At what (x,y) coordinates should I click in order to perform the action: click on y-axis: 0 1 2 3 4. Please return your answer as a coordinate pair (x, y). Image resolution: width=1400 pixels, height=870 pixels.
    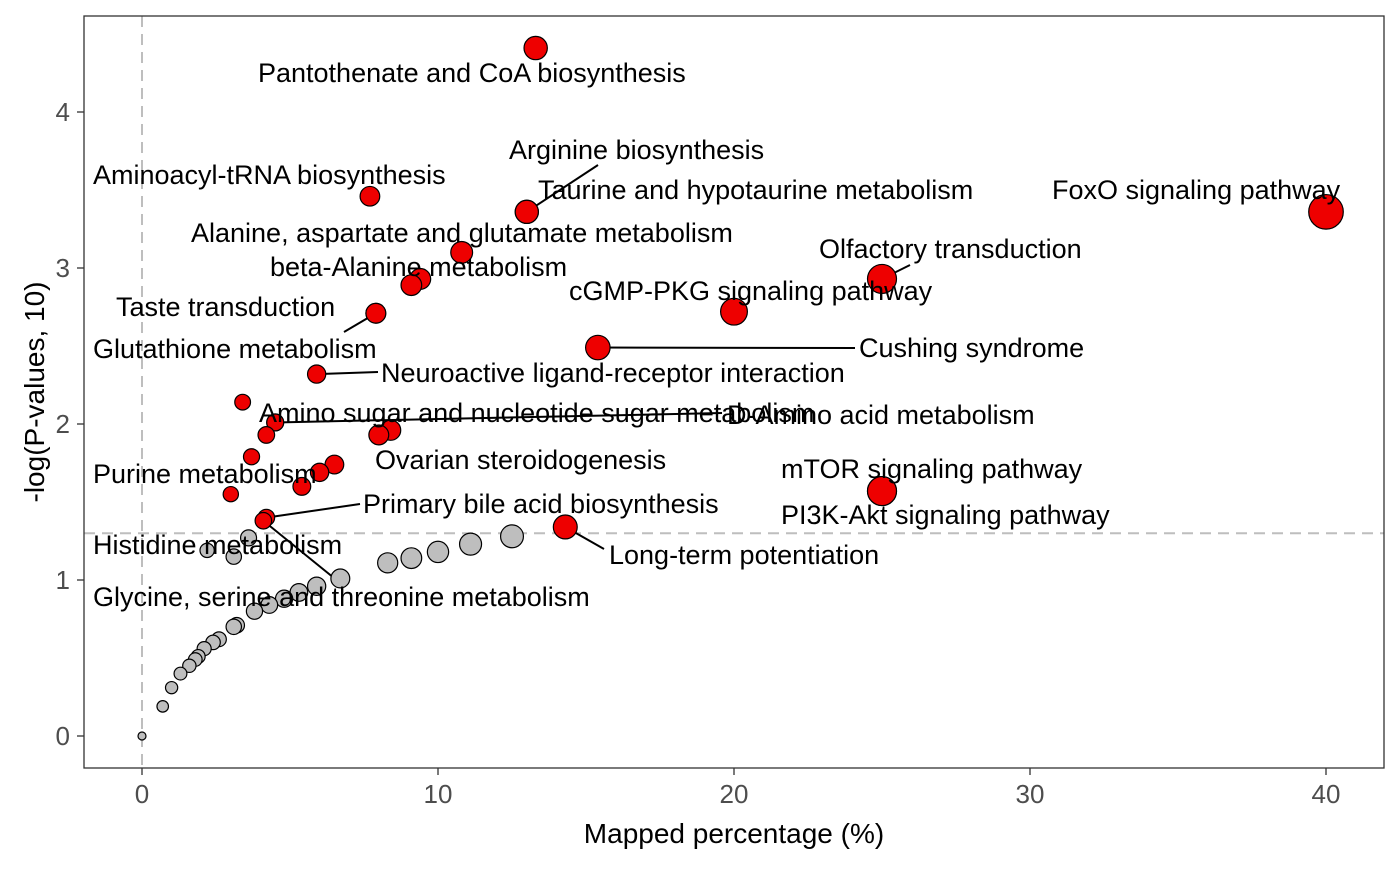
    Looking at the image, I should click on (70, 424).